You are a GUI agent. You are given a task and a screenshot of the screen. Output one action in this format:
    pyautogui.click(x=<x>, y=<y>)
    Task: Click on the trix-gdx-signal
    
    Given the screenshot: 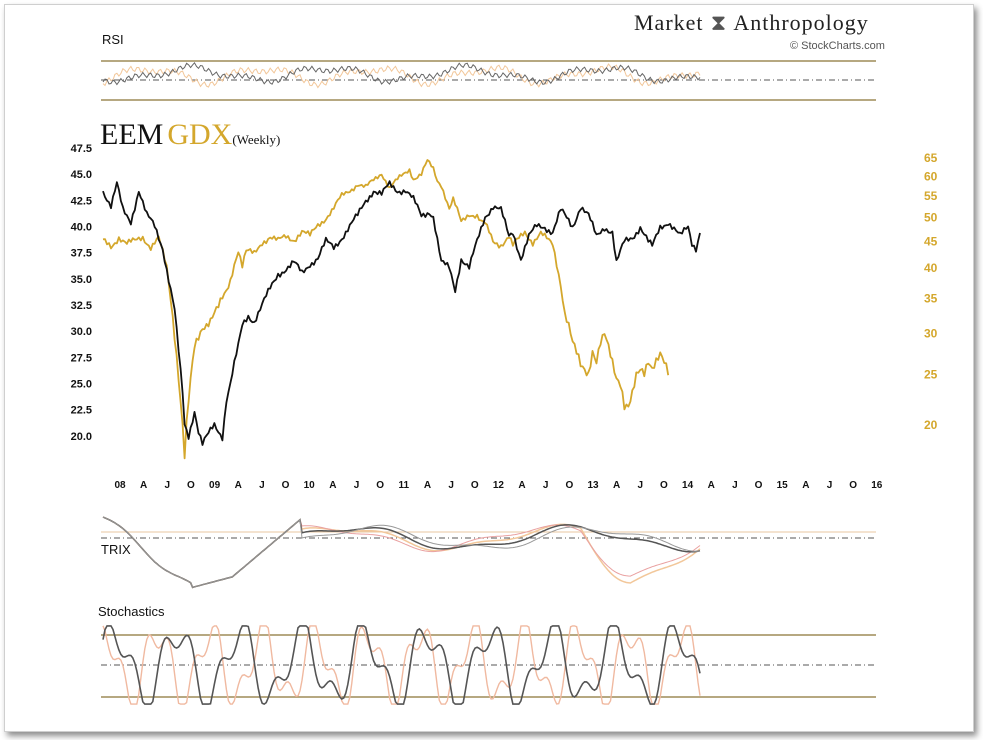 What is the action you would take?
    pyautogui.click(x=401, y=552)
    